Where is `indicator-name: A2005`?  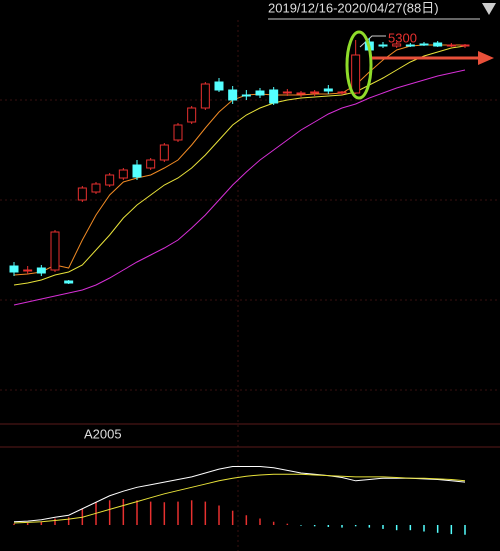 indicator-name: A2005 is located at coordinates (103, 433).